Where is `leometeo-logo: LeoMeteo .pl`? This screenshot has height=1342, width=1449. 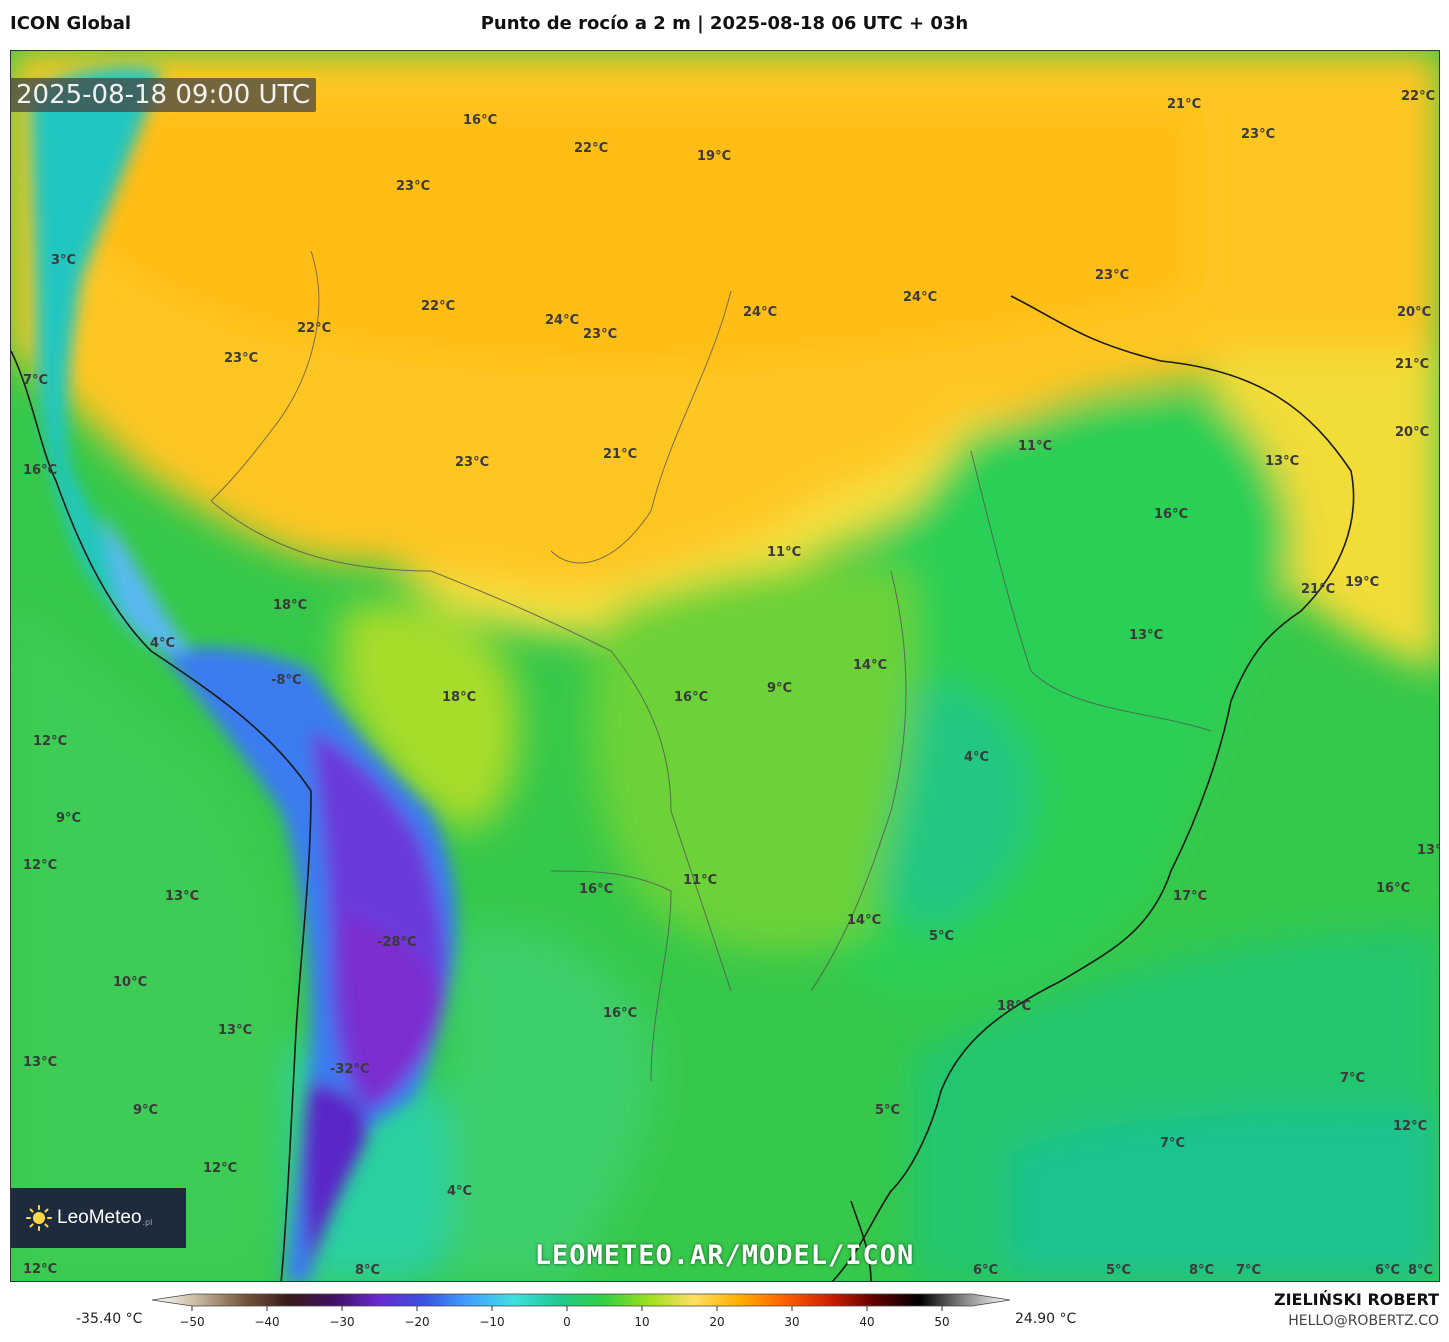
leometeo-logo: LeoMeteo .pl is located at coordinates (98, 1218).